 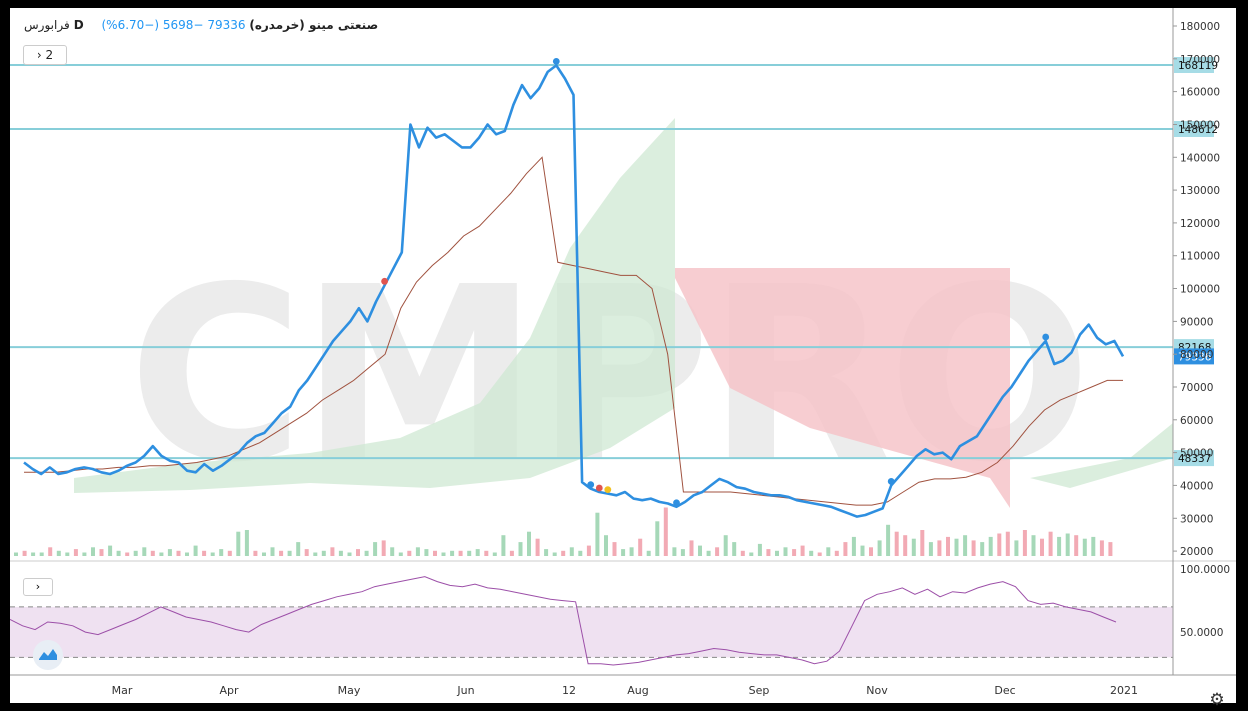 What do you see at coordinates (314, 25) in the screenshot?
I see `legend-symbol: صنعتی مینو (خرمدره)` at bounding box center [314, 25].